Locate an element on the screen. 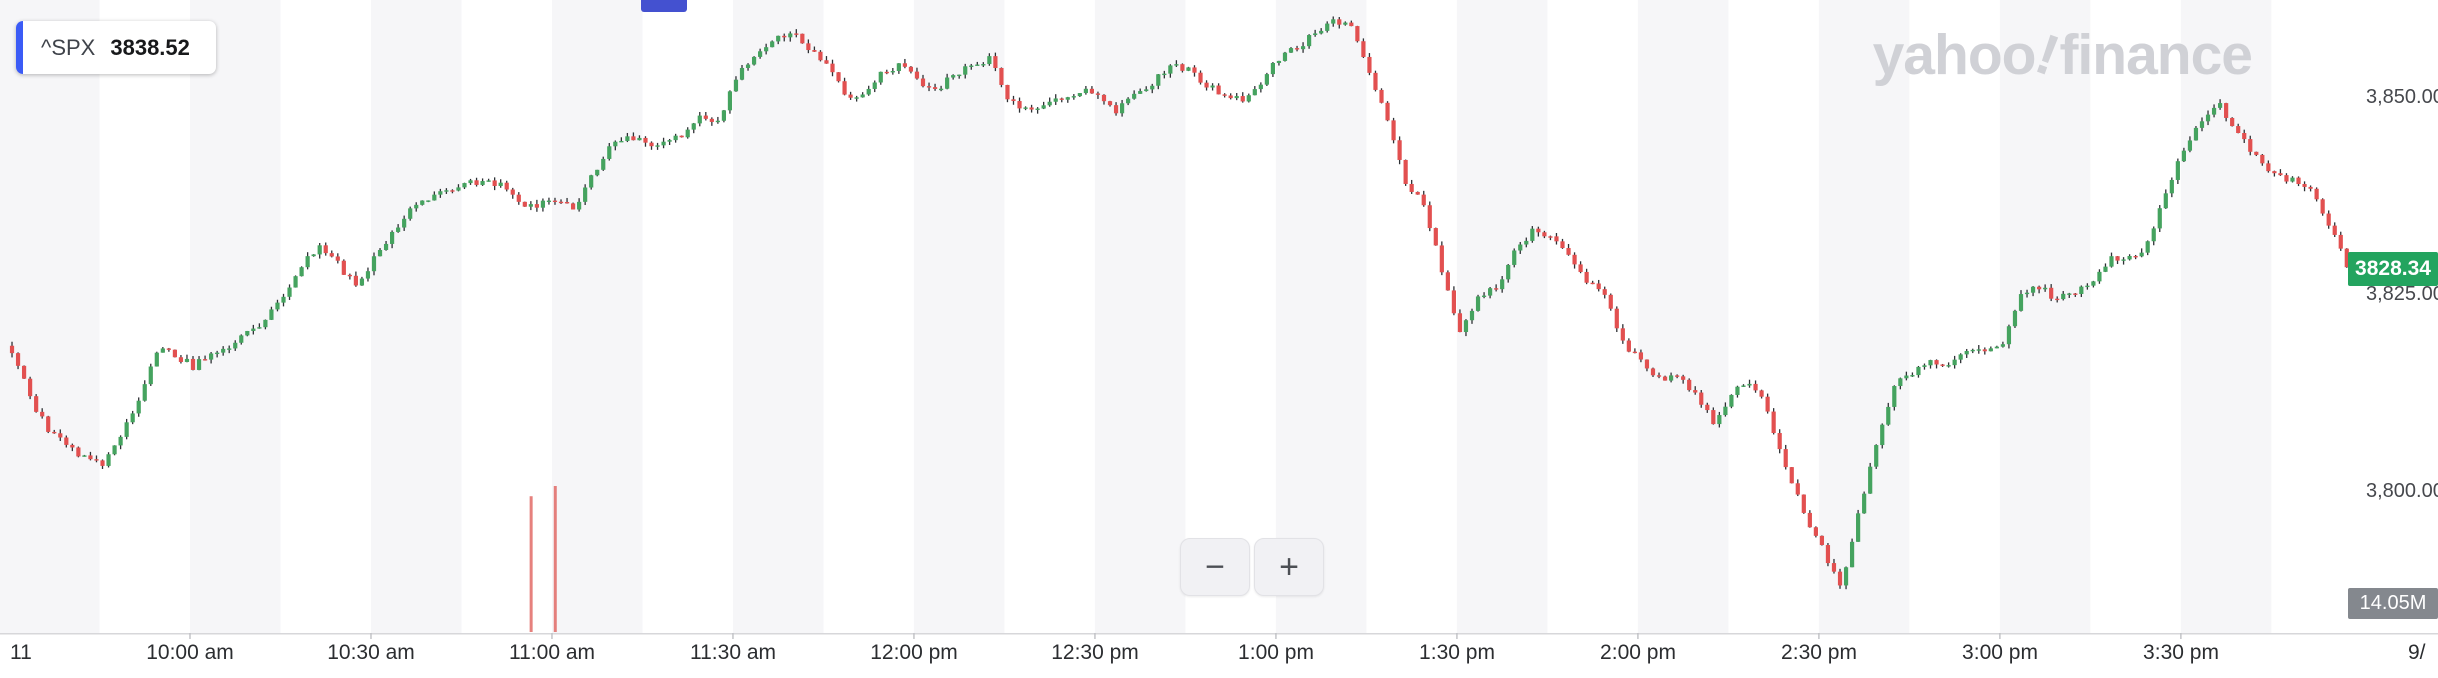 The width and height of the screenshot is (2438, 678). x-axis-label: 1:30 pm is located at coordinates (1457, 652).